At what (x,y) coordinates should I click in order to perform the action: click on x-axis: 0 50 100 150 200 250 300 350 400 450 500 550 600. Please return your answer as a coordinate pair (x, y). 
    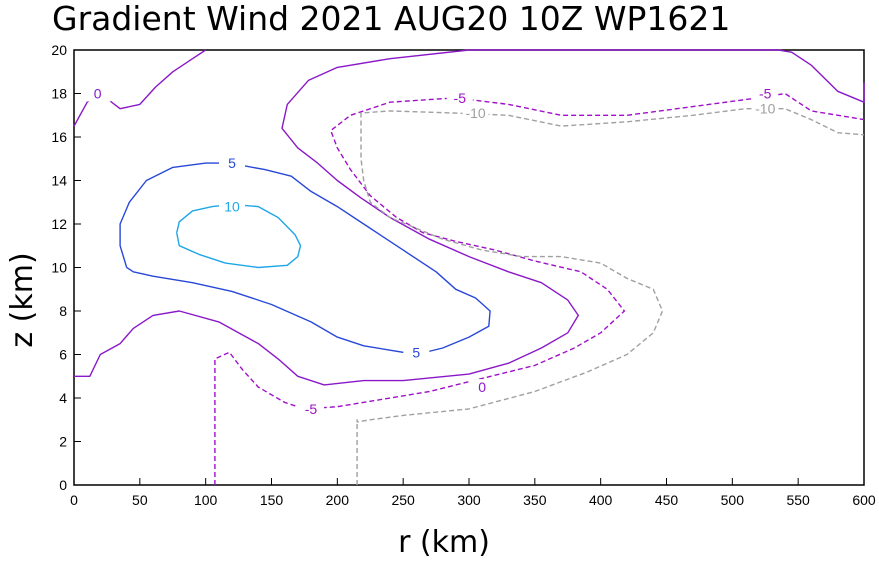
    Looking at the image, I should click on (473, 493).